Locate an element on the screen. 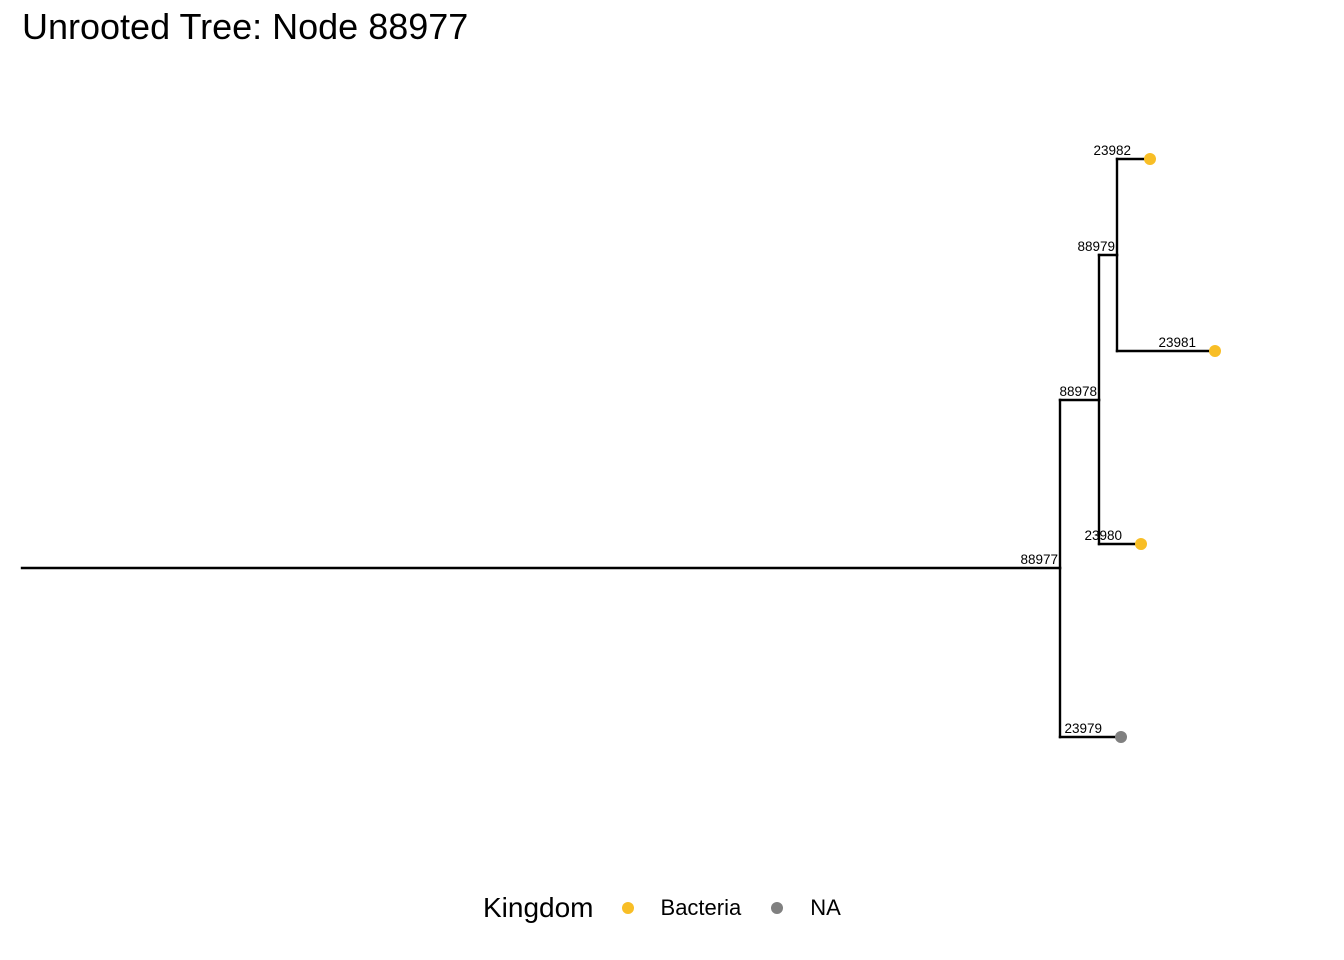  legend-label-na: NA is located at coordinates (825, 907).